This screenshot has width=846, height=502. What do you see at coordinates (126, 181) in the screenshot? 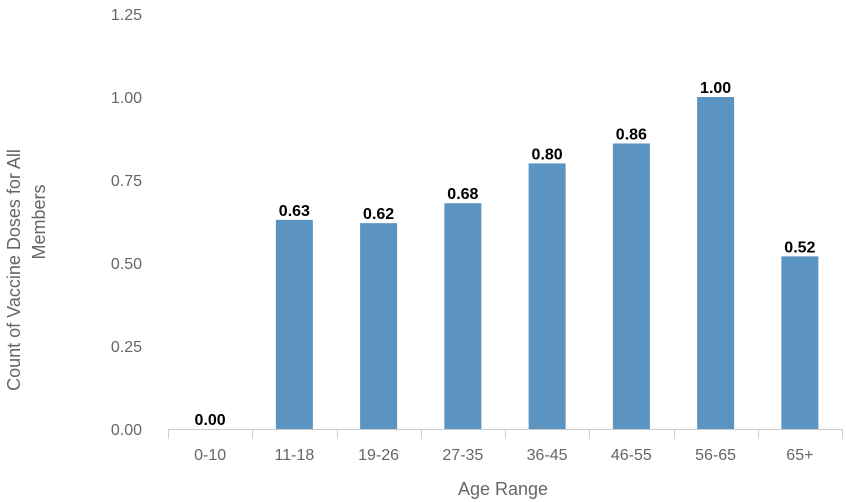
I see `y-tick-label: 0.75` at bounding box center [126, 181].